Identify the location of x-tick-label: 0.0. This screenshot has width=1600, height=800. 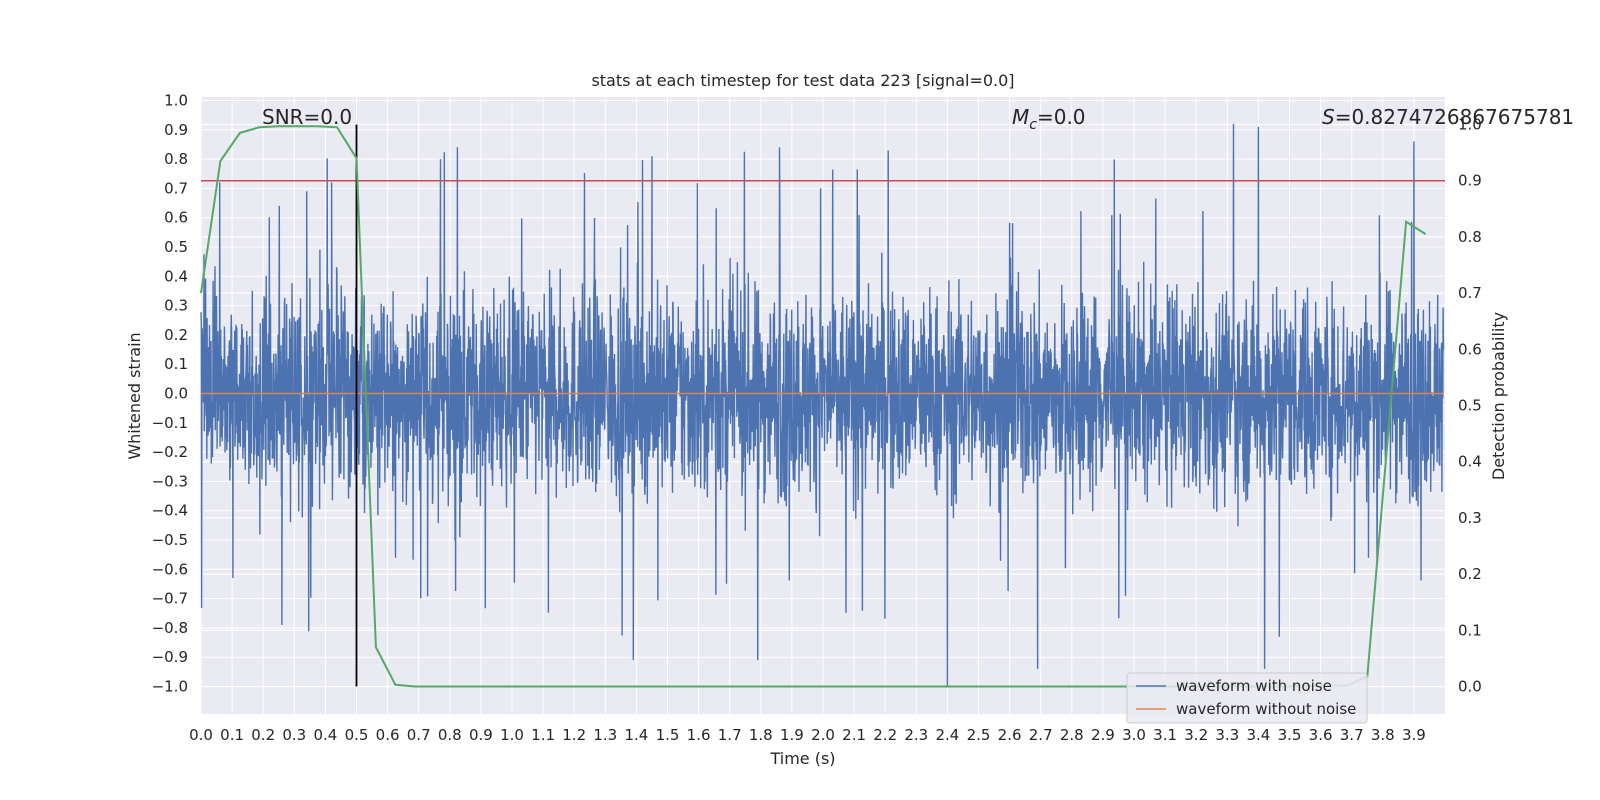
(201, 735).